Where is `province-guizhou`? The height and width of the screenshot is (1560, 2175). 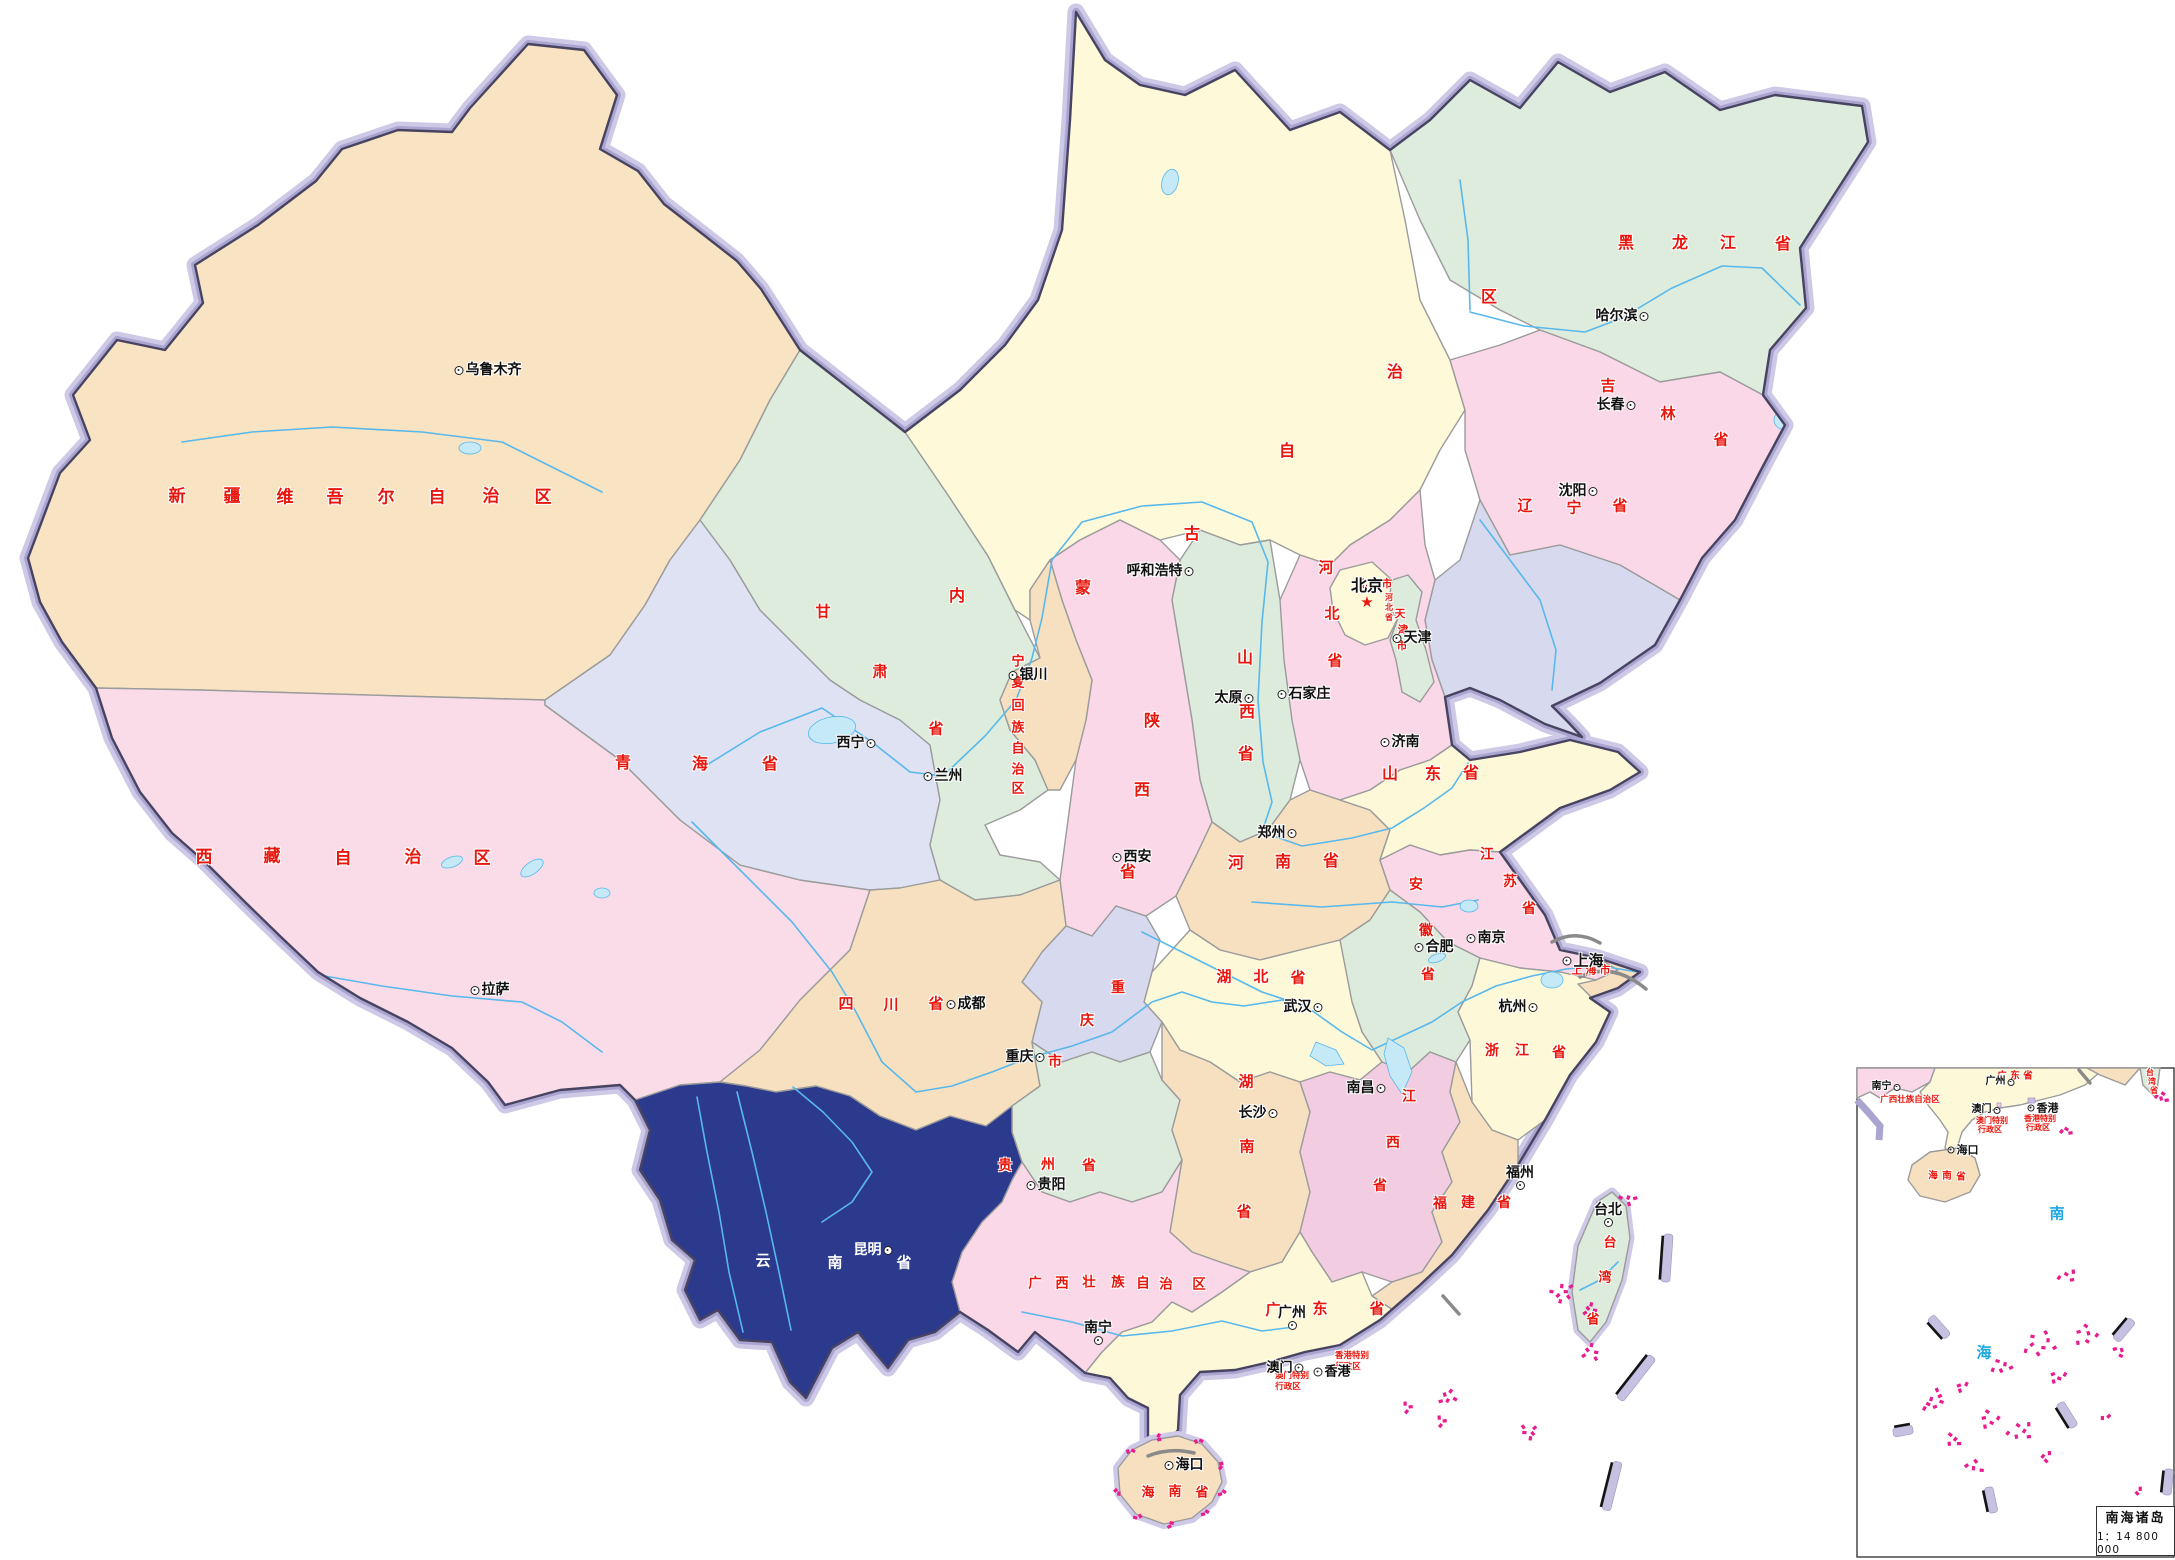
province-guizhou is located at coordinates (1097, 1122).